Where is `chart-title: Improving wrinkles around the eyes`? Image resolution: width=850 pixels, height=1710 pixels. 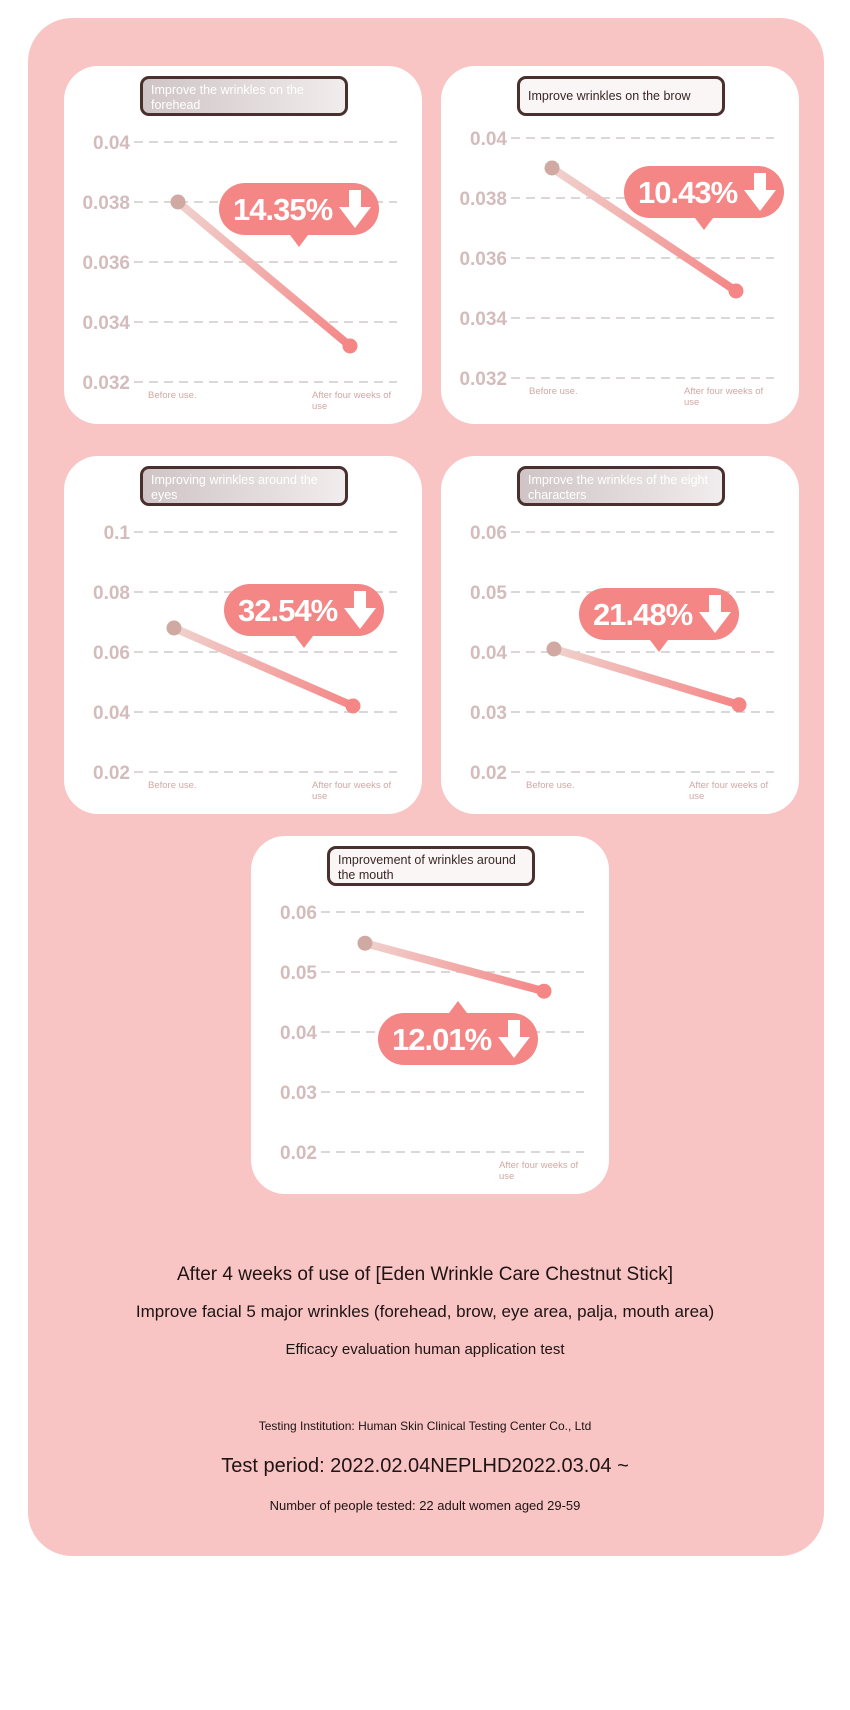 chart-title: Improving wrinkles around the eyes is located at coordinates (244, 486).